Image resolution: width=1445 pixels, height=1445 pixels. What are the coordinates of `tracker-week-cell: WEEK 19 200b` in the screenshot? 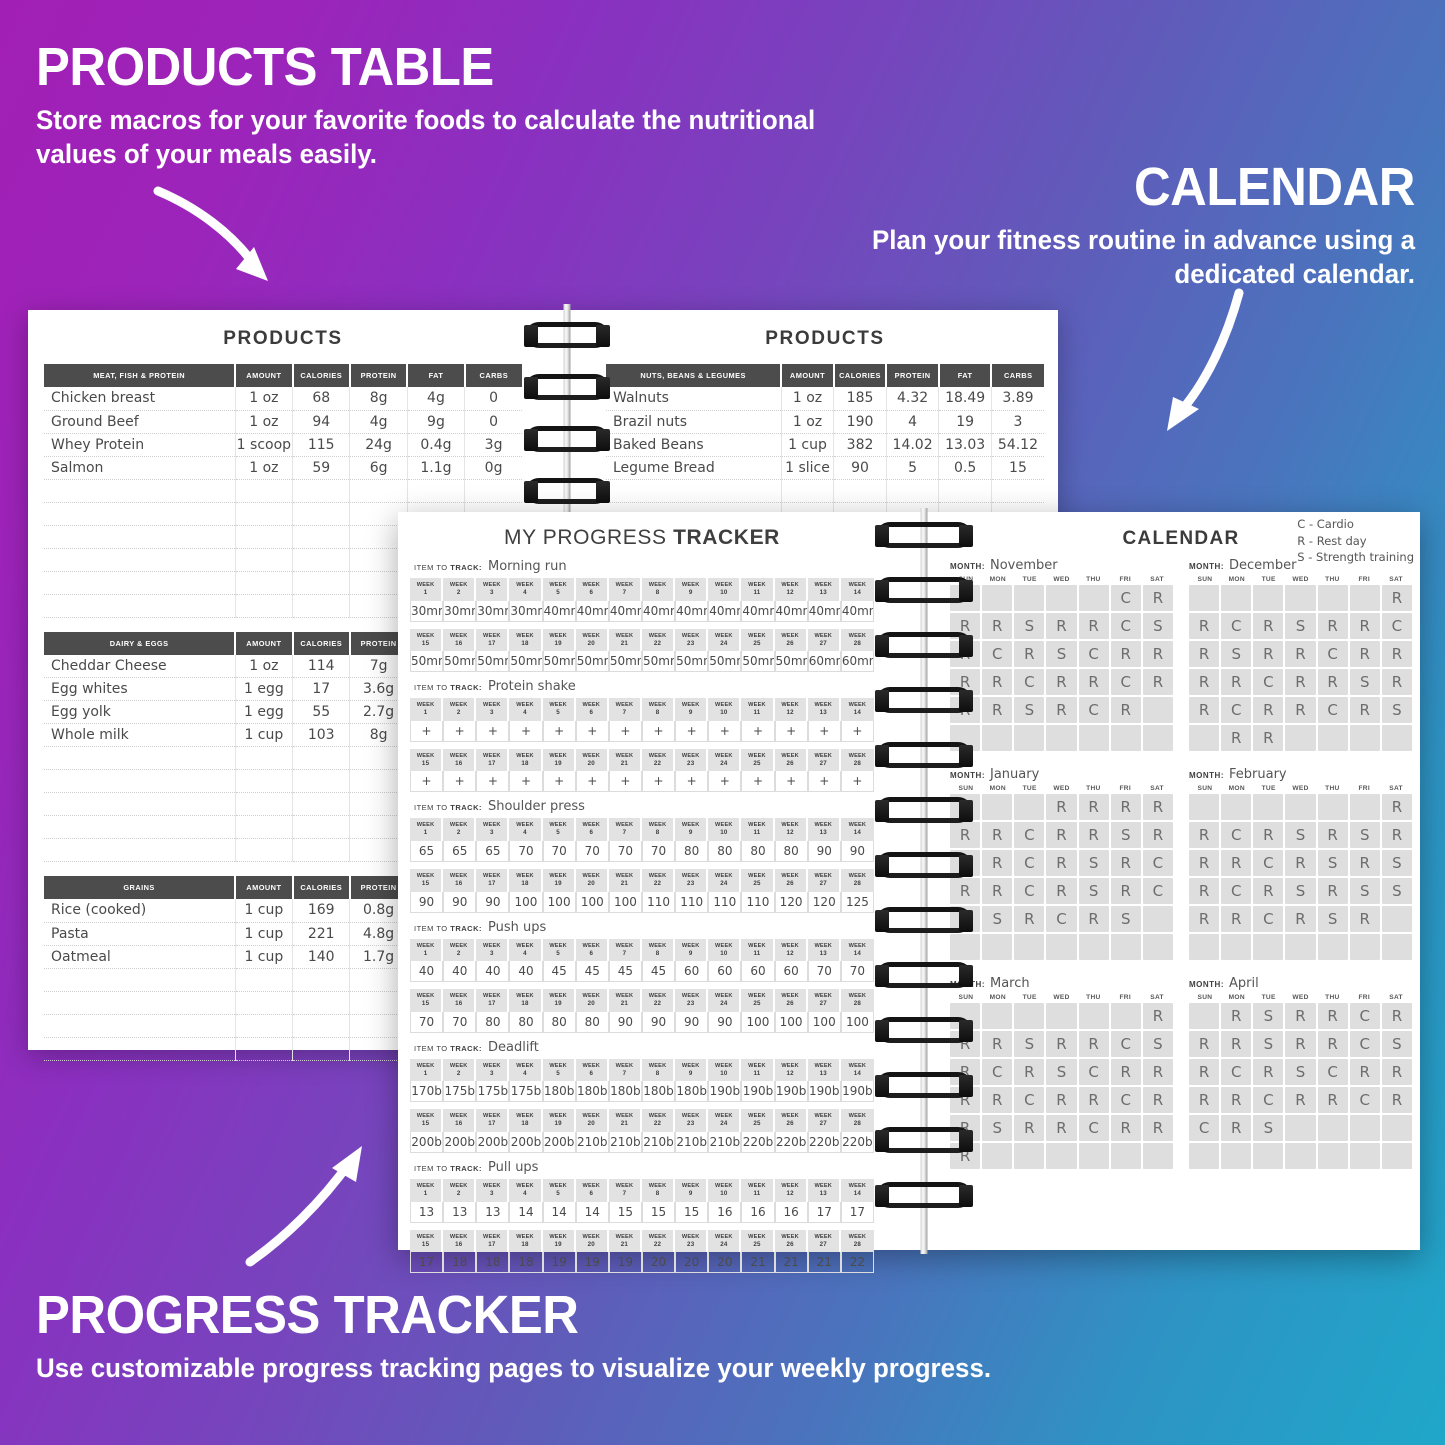 It's located at (559, 1131).